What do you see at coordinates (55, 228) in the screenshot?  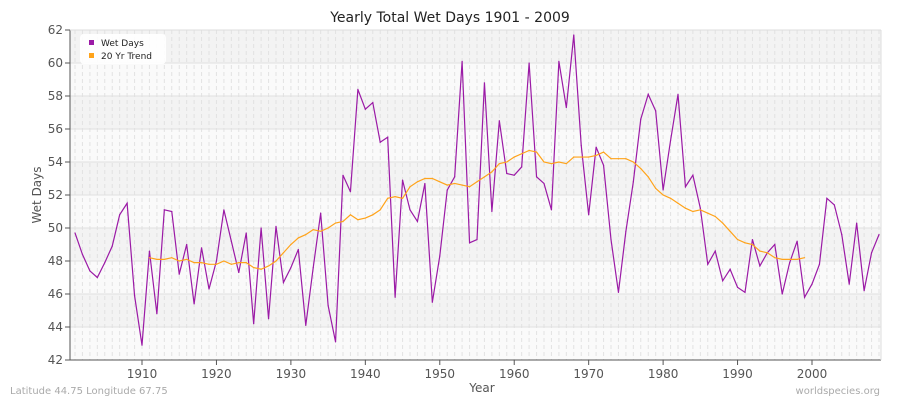 I see `y-tick-label: 50` at bounding box center [55, 228].